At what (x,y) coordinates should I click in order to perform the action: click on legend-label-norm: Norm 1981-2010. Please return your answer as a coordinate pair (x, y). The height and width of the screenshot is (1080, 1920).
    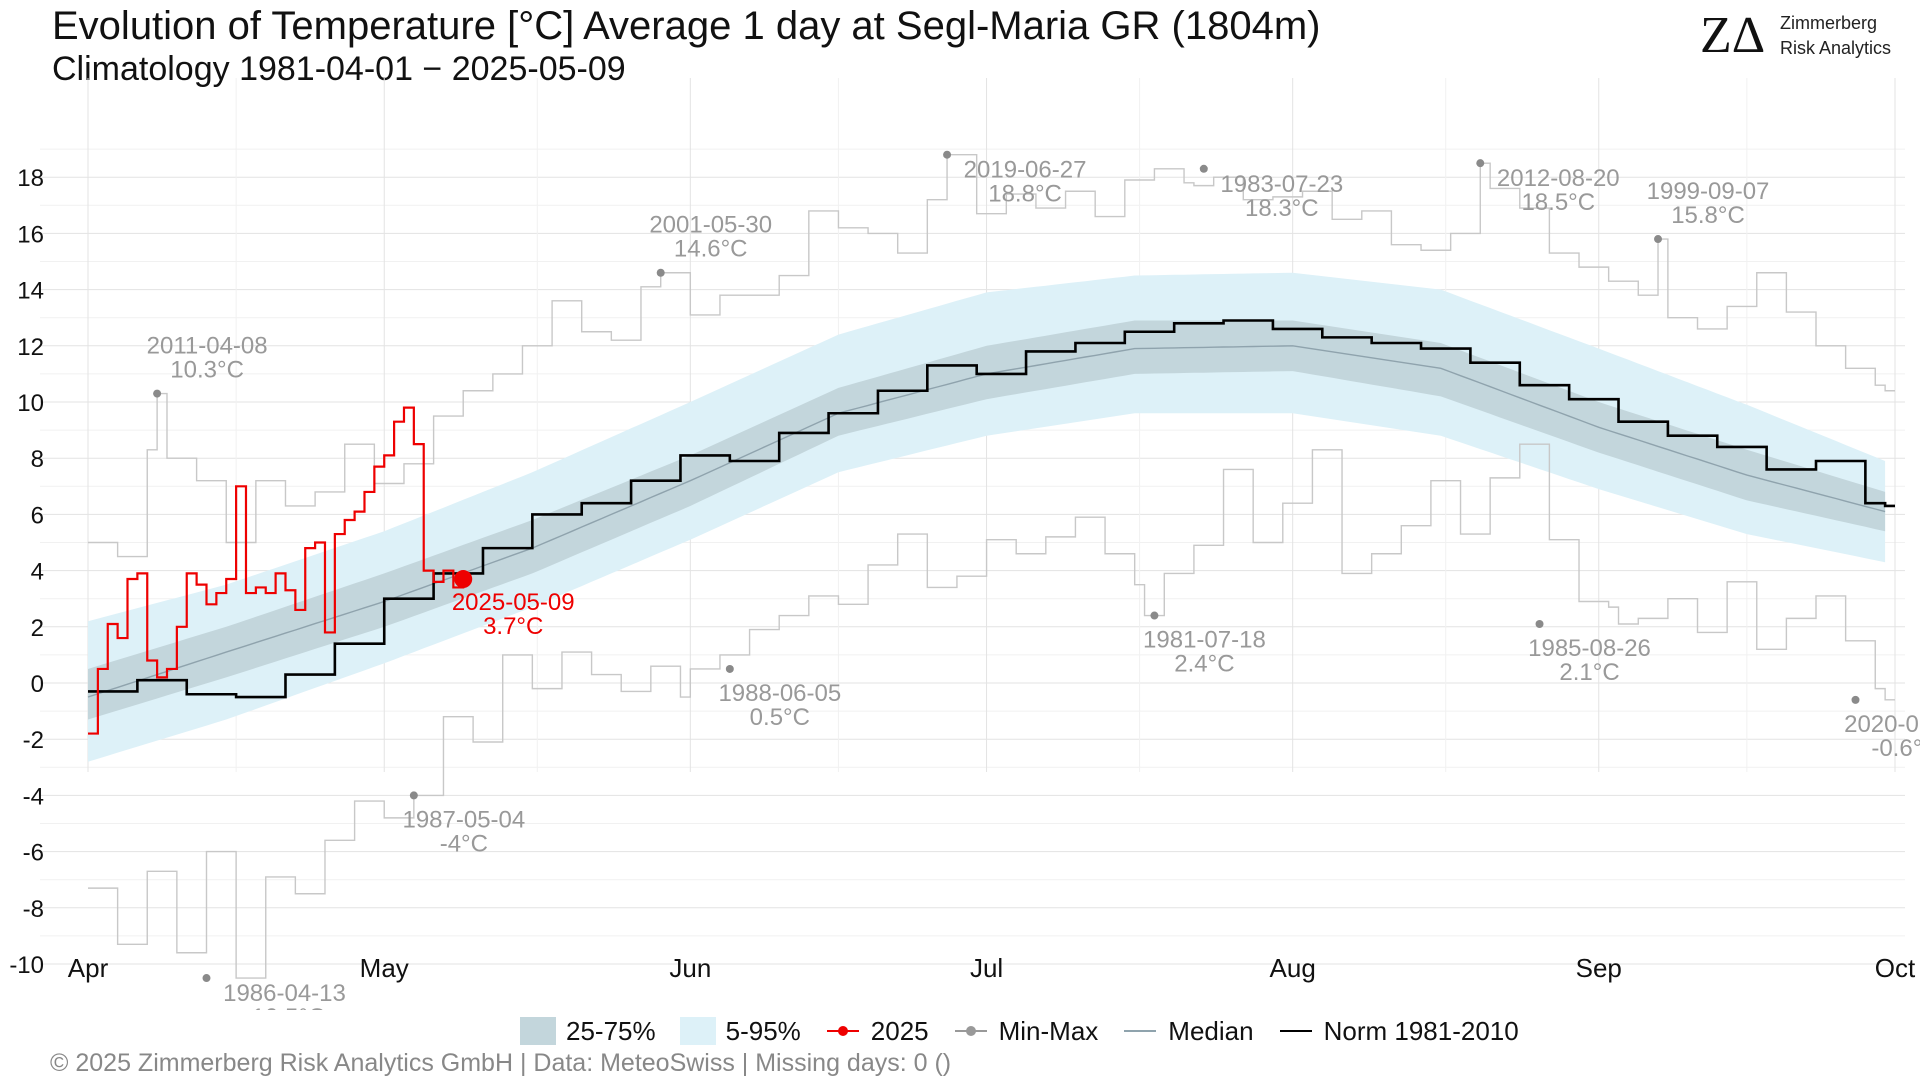
    Looking at the image, I should click on (1421, 1030).